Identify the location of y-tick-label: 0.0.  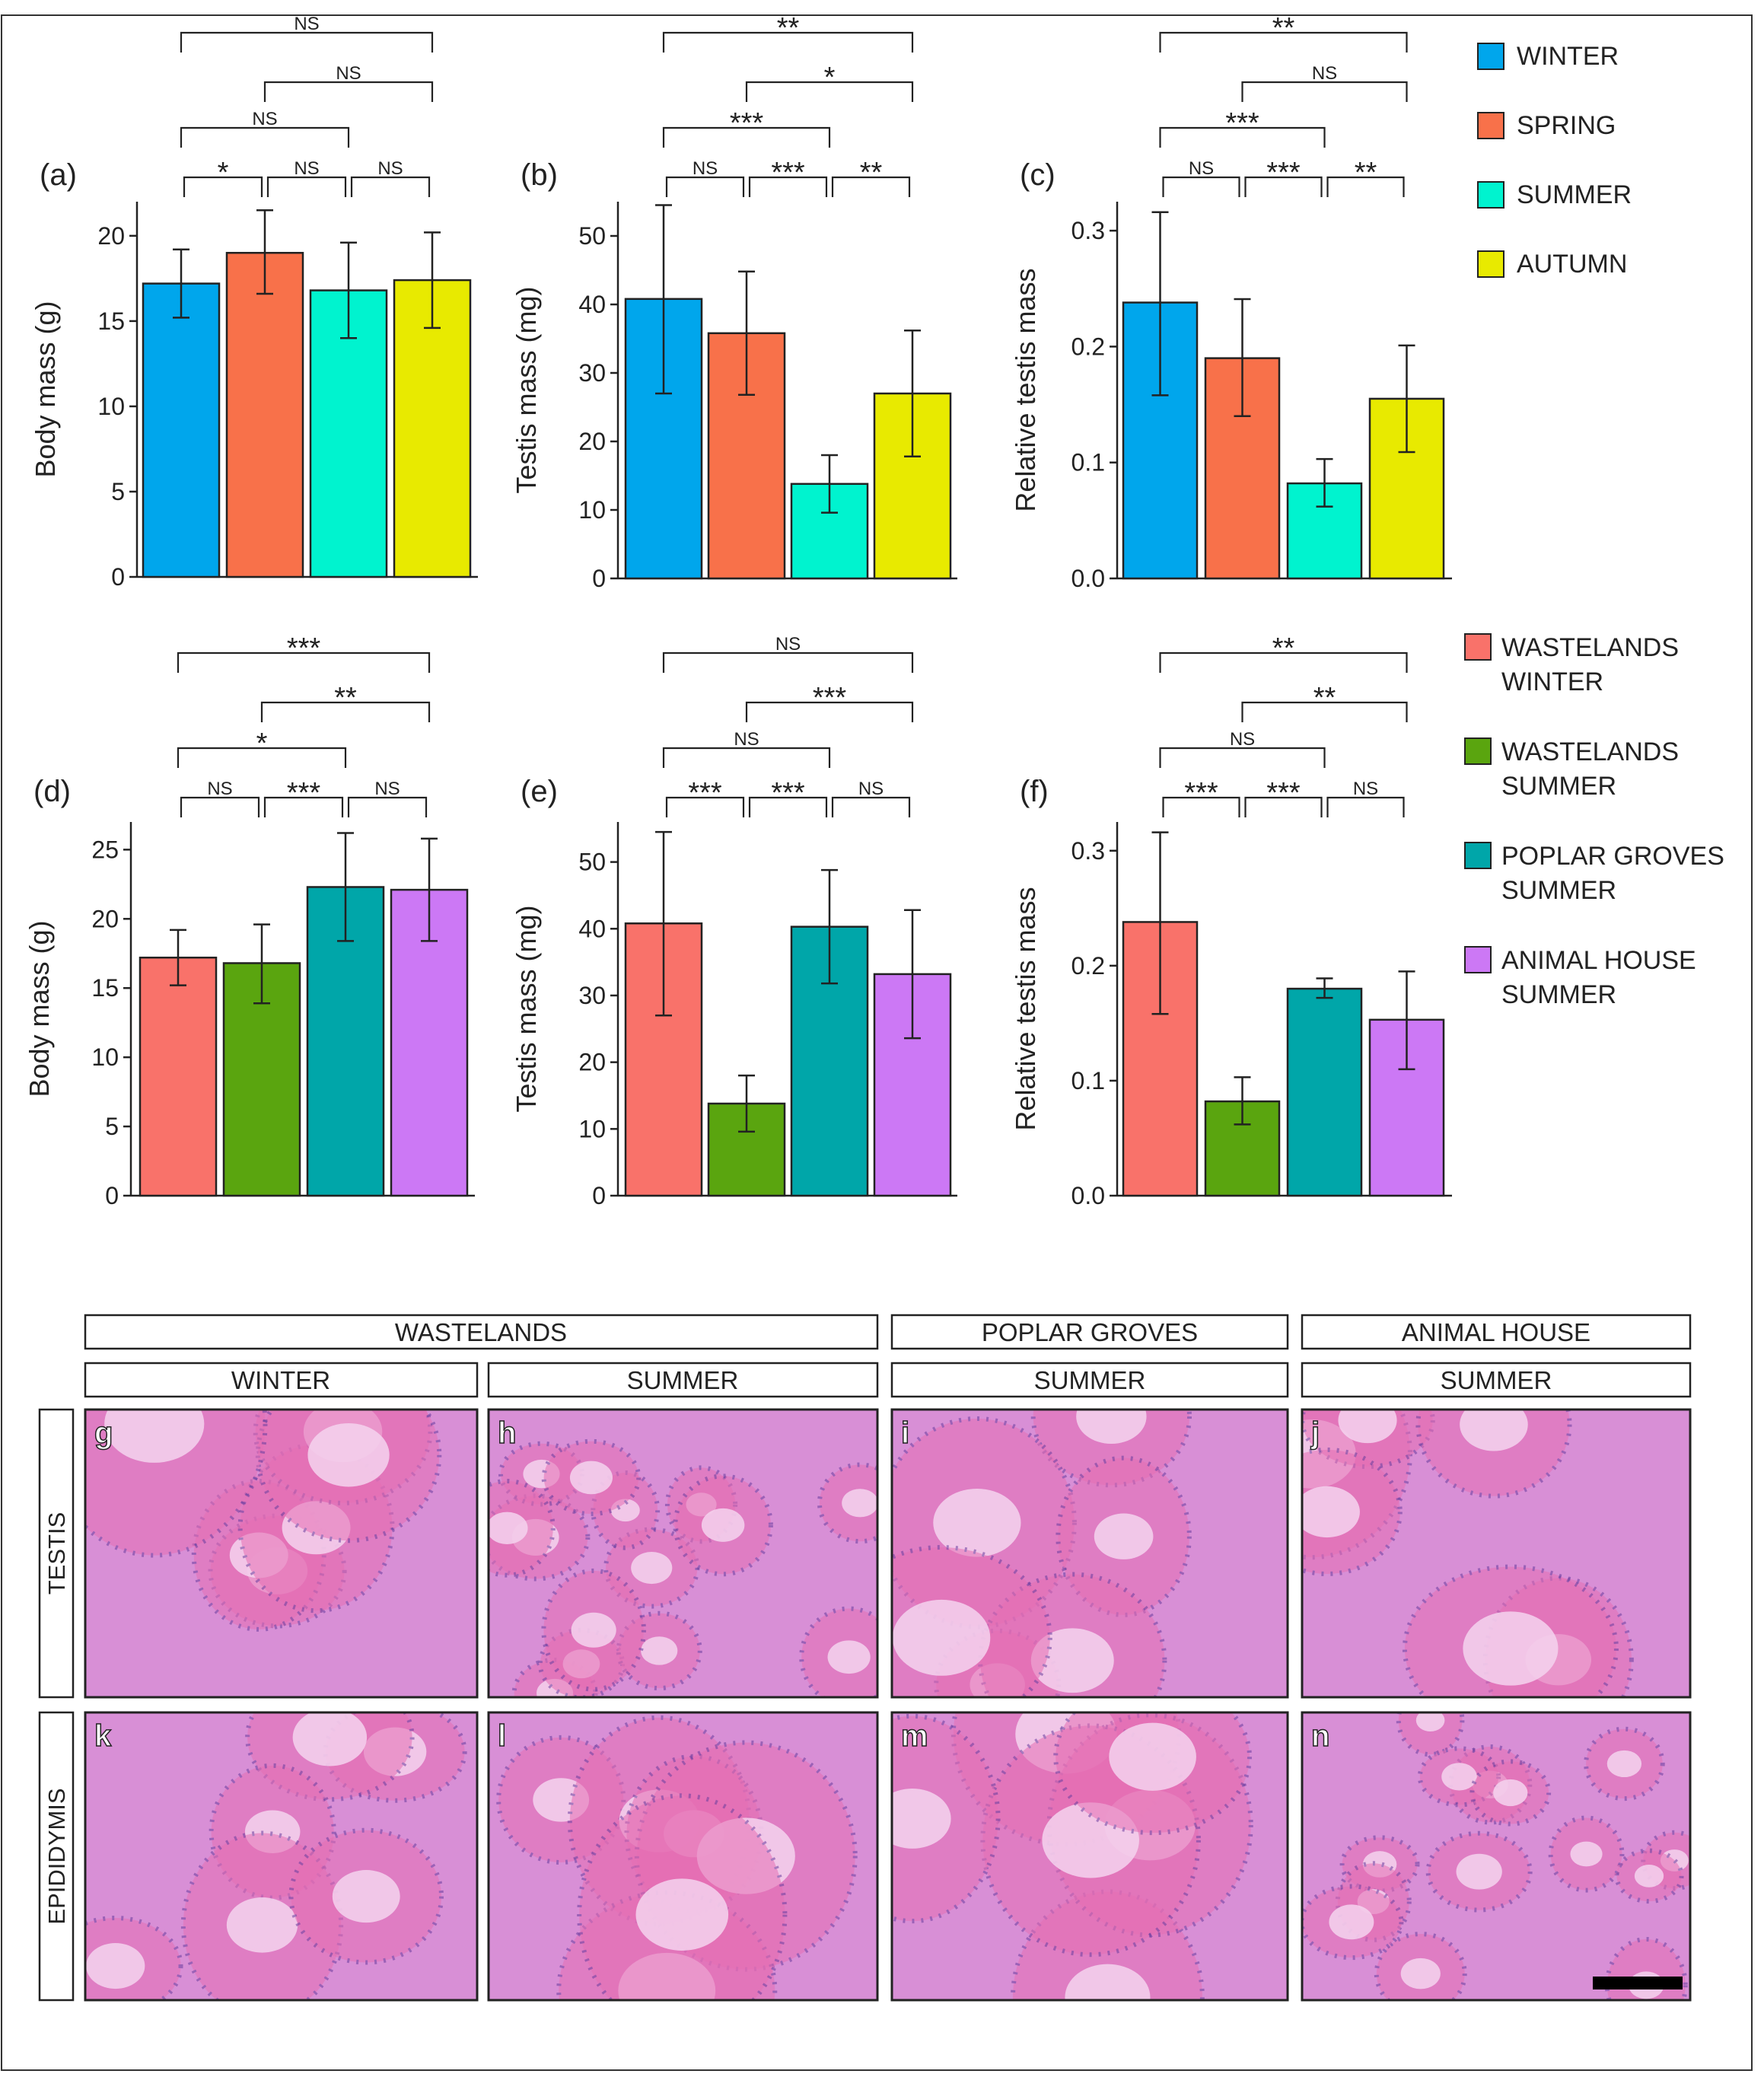
(1088, 1195).